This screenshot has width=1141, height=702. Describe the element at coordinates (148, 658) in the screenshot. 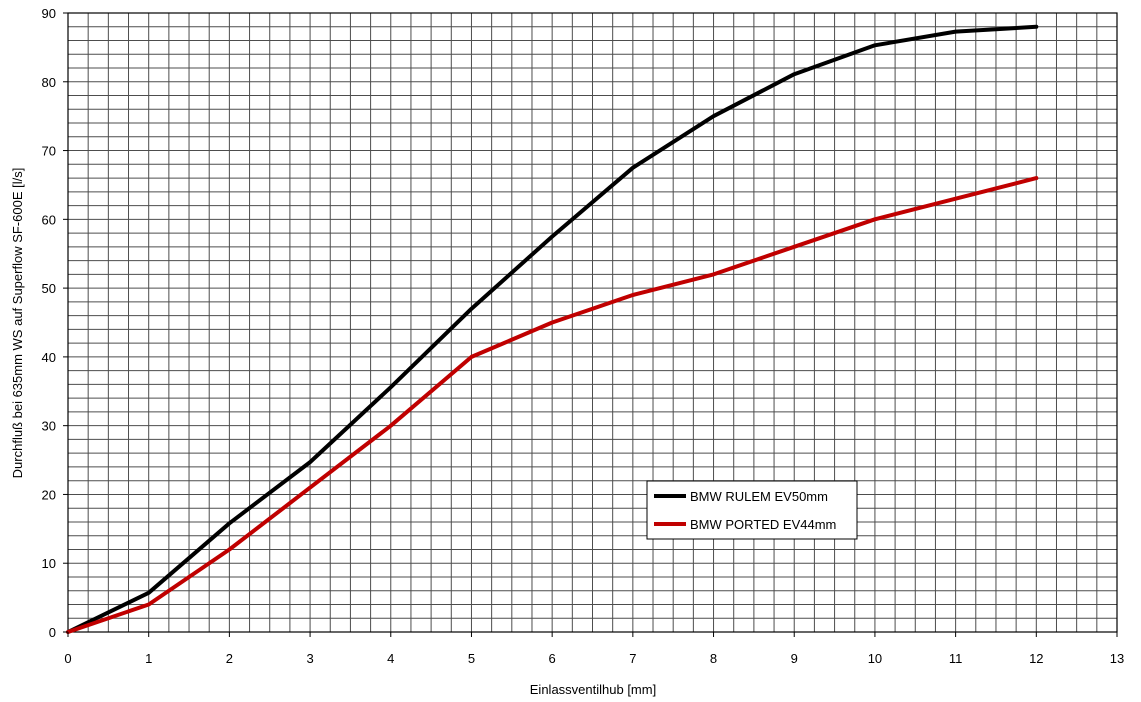

I see `x-tick-label: 1` at that location.